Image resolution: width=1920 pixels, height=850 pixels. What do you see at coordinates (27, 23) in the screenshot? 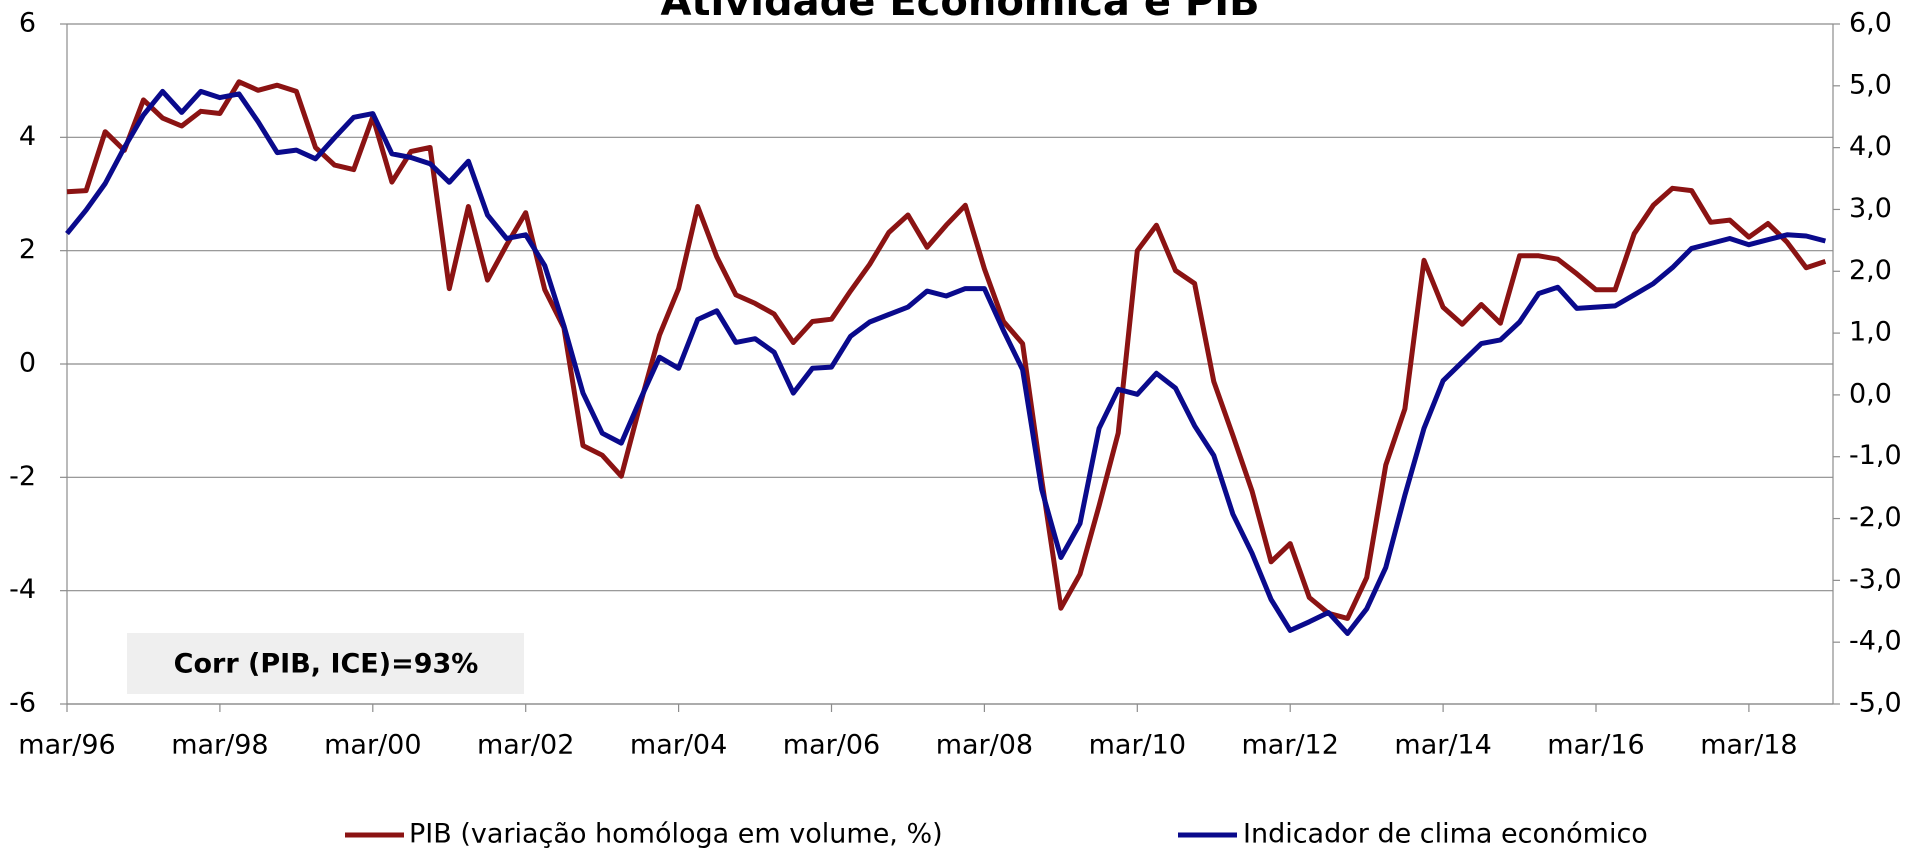
I see `y-tick-label: 6` at bounding box center [27, 23].